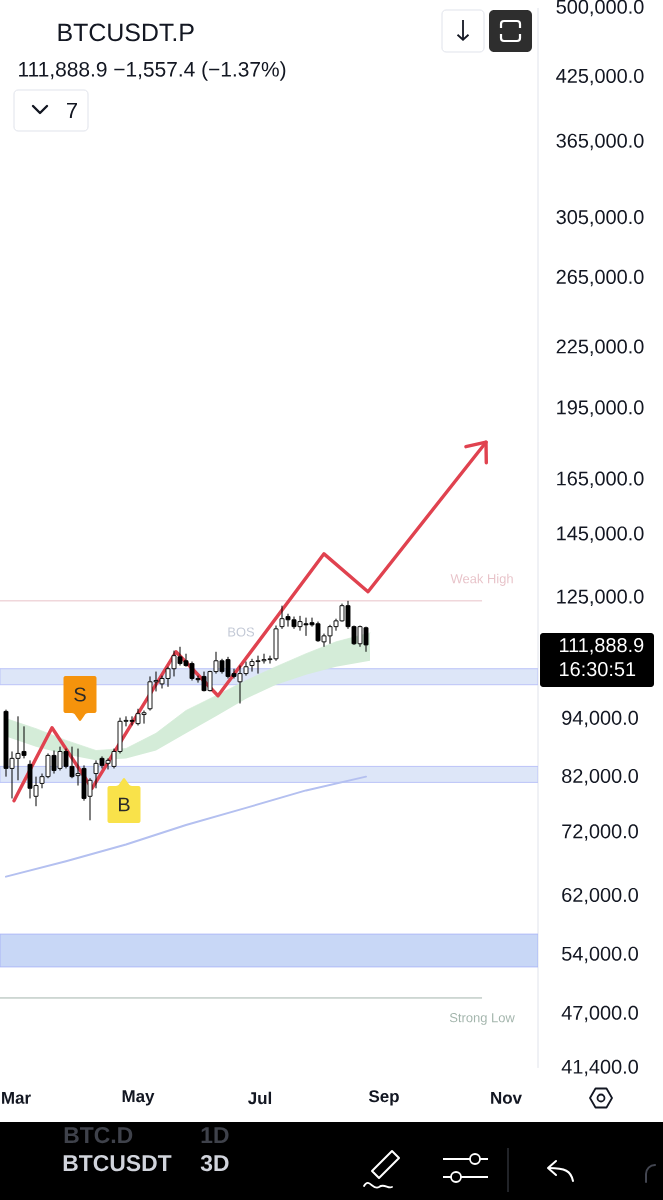  I want to click on y-tick-label: 365,000.0, so click(600, 142).